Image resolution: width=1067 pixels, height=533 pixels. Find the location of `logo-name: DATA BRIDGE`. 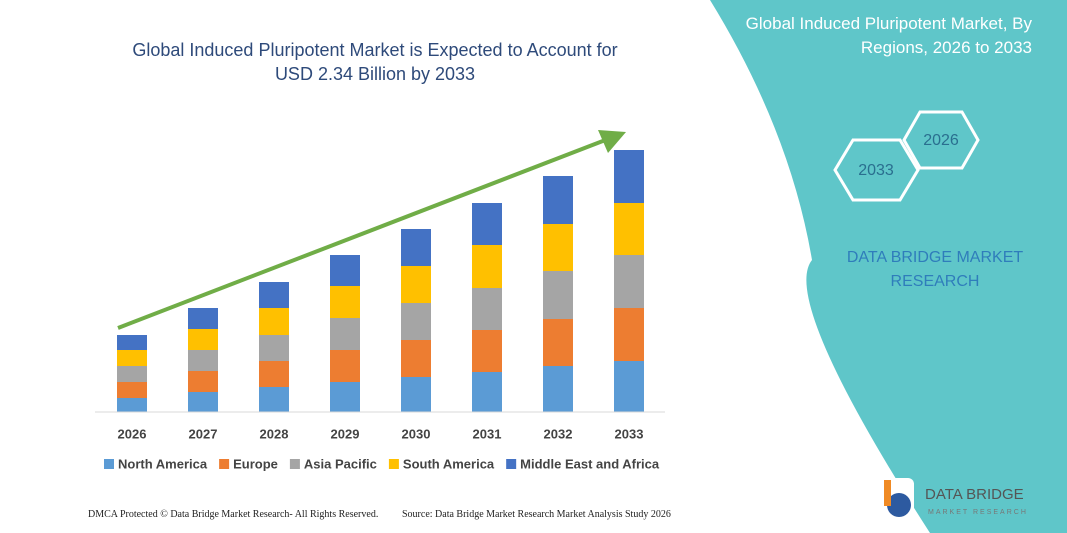

logo-name: DATA BRIDGE is located at coordinates (974, 494).